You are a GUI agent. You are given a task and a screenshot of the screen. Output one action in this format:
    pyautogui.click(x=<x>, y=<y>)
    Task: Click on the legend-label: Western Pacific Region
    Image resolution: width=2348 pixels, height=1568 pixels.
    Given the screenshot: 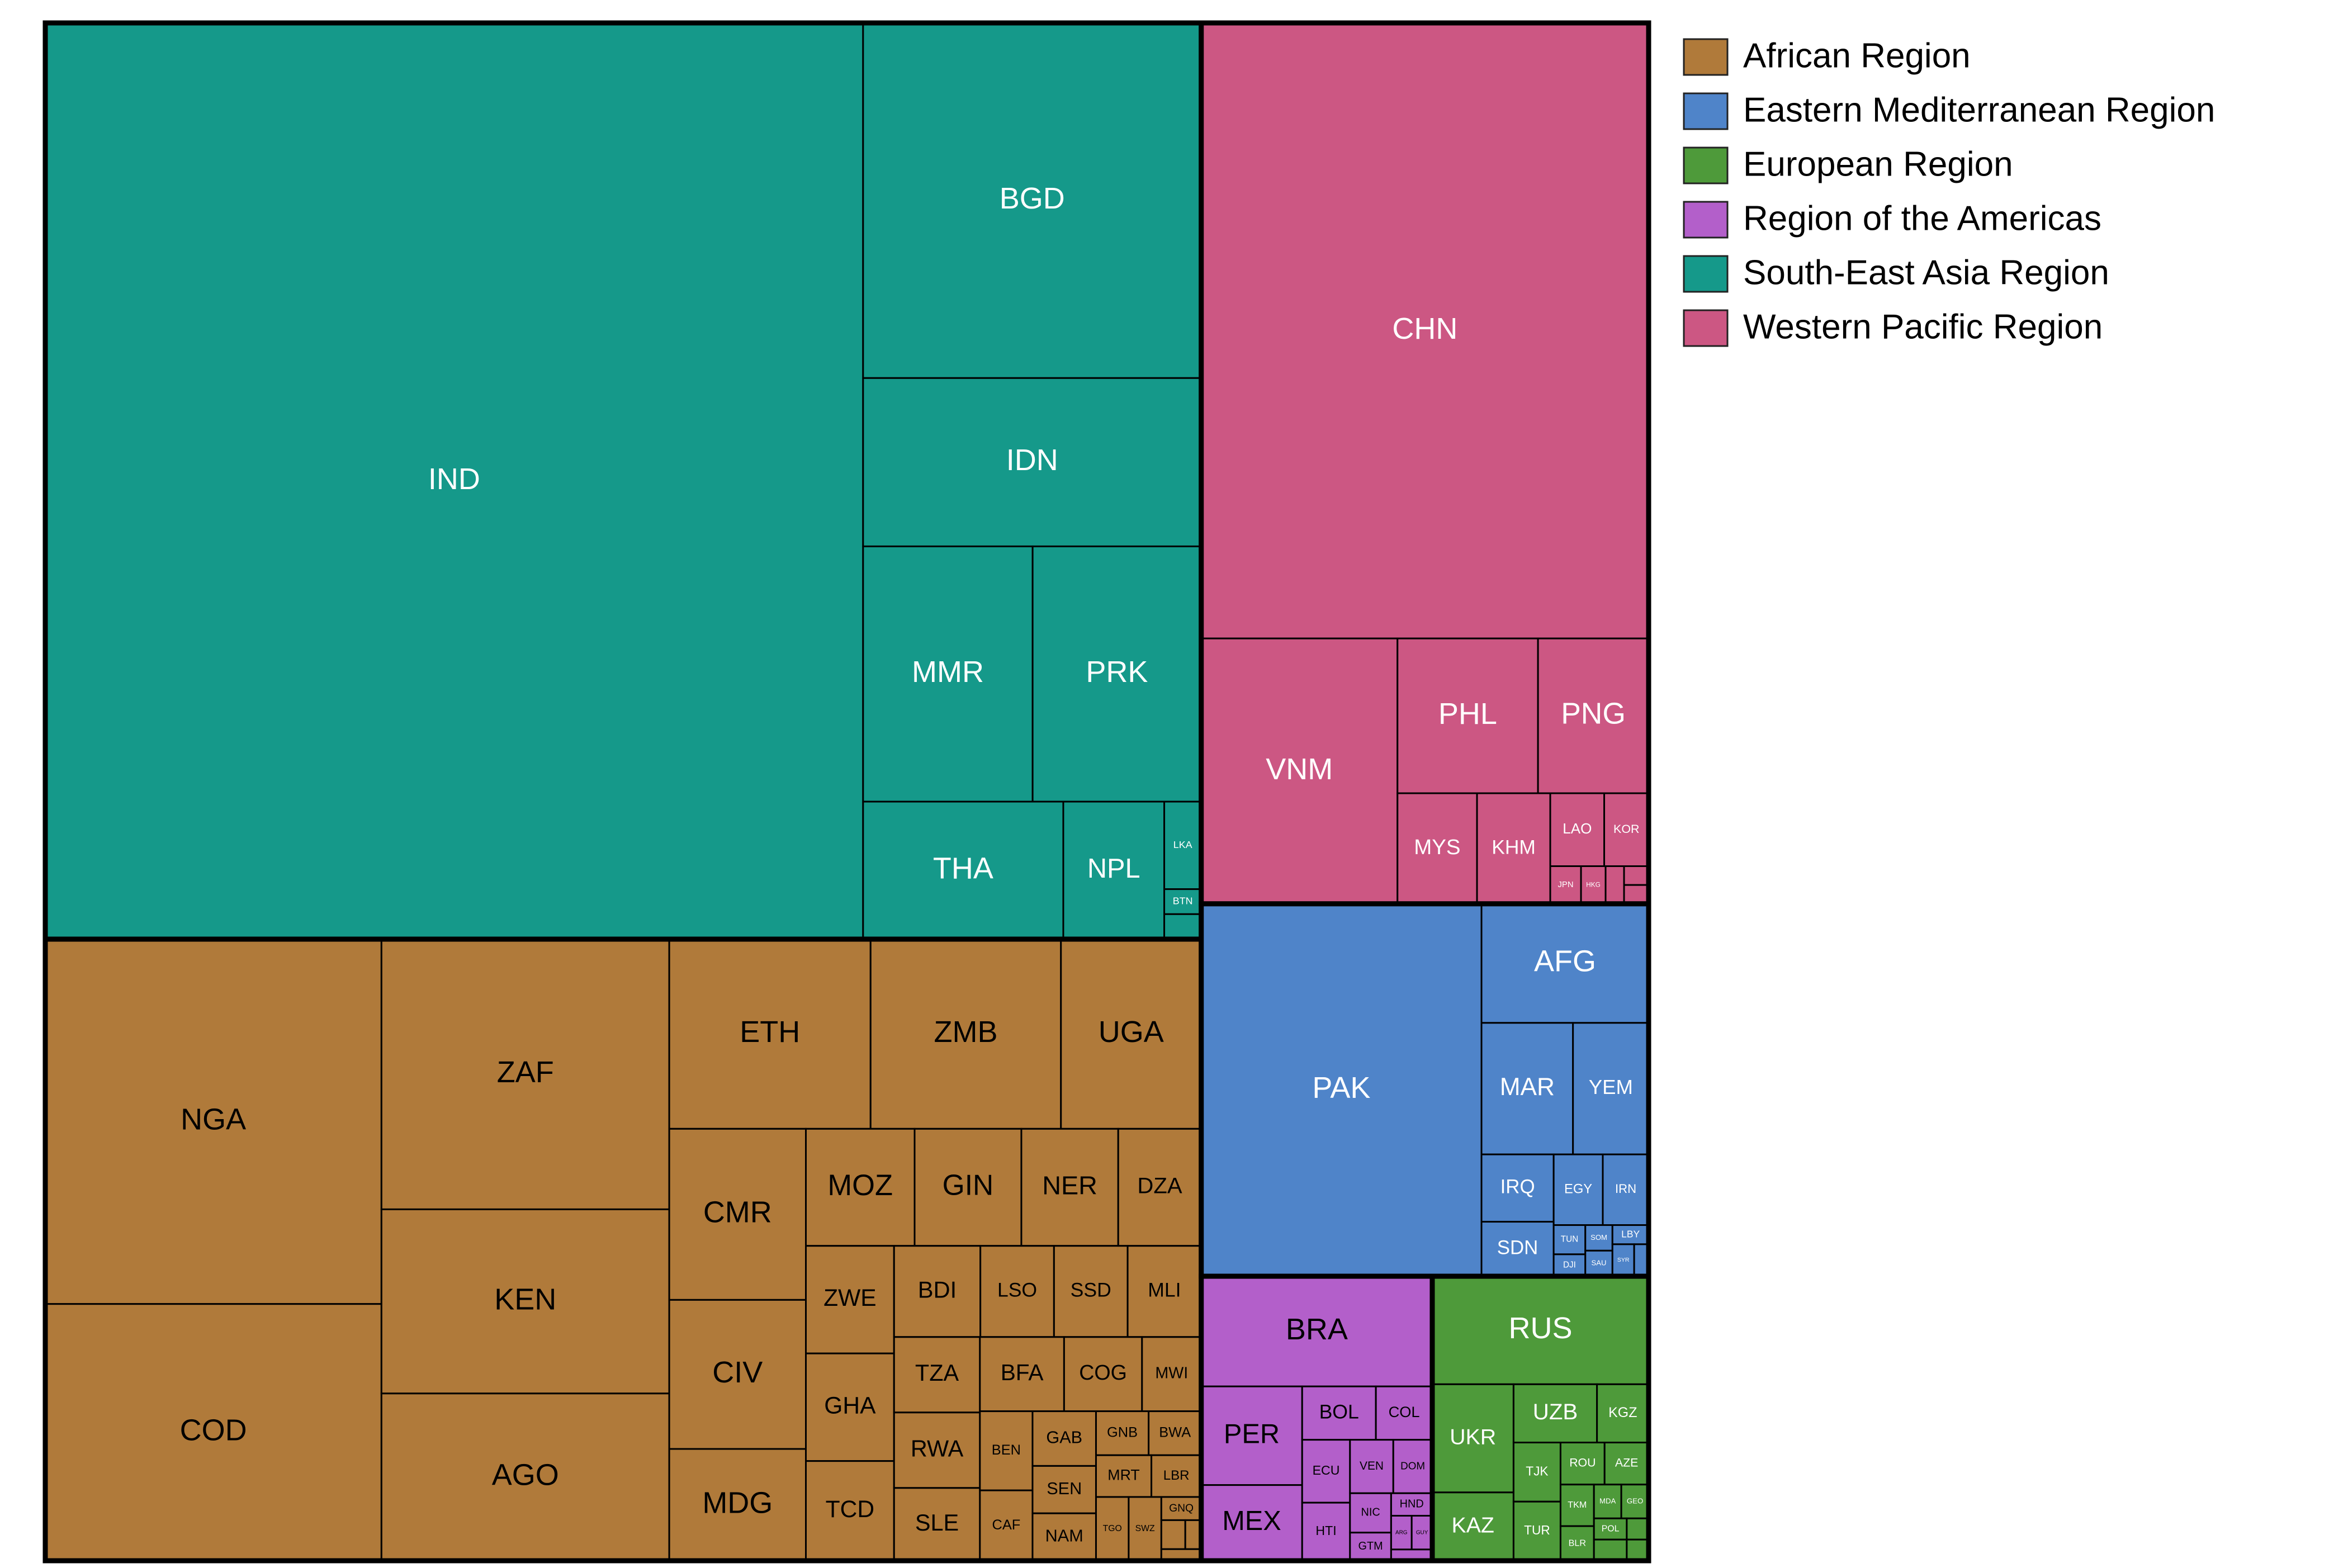 What is the action you would take?
    pyautogui.click(x=1923, y=326)
    